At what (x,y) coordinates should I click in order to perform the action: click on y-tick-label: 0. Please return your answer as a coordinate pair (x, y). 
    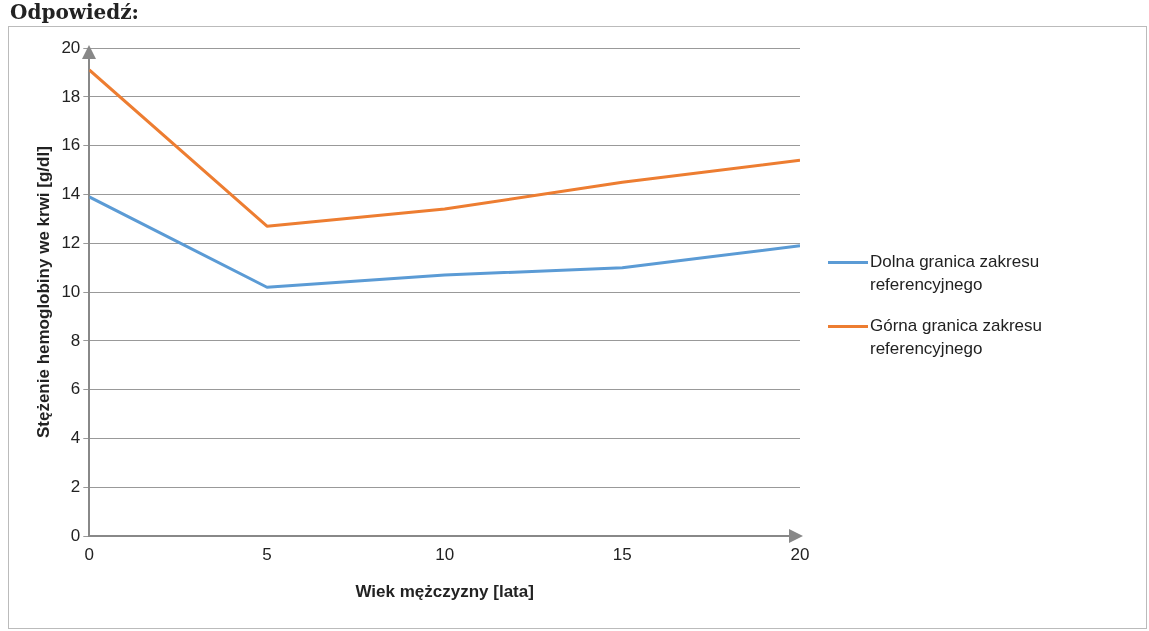
    Looking at the image, I should click on (75, 535).